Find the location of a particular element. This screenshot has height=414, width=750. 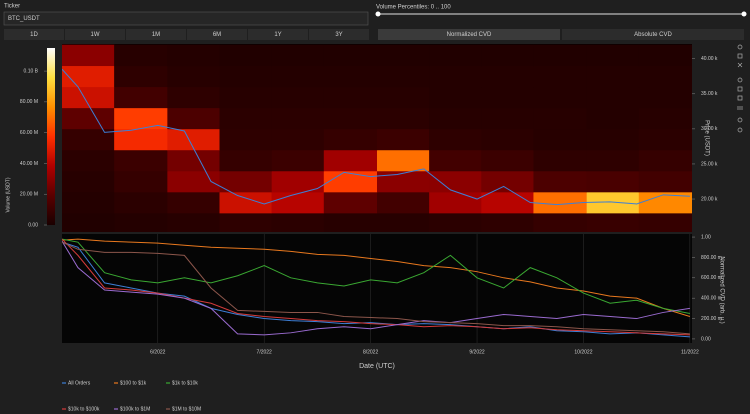

legend-label: $1k to $10k is located at coordinates (185, 383).